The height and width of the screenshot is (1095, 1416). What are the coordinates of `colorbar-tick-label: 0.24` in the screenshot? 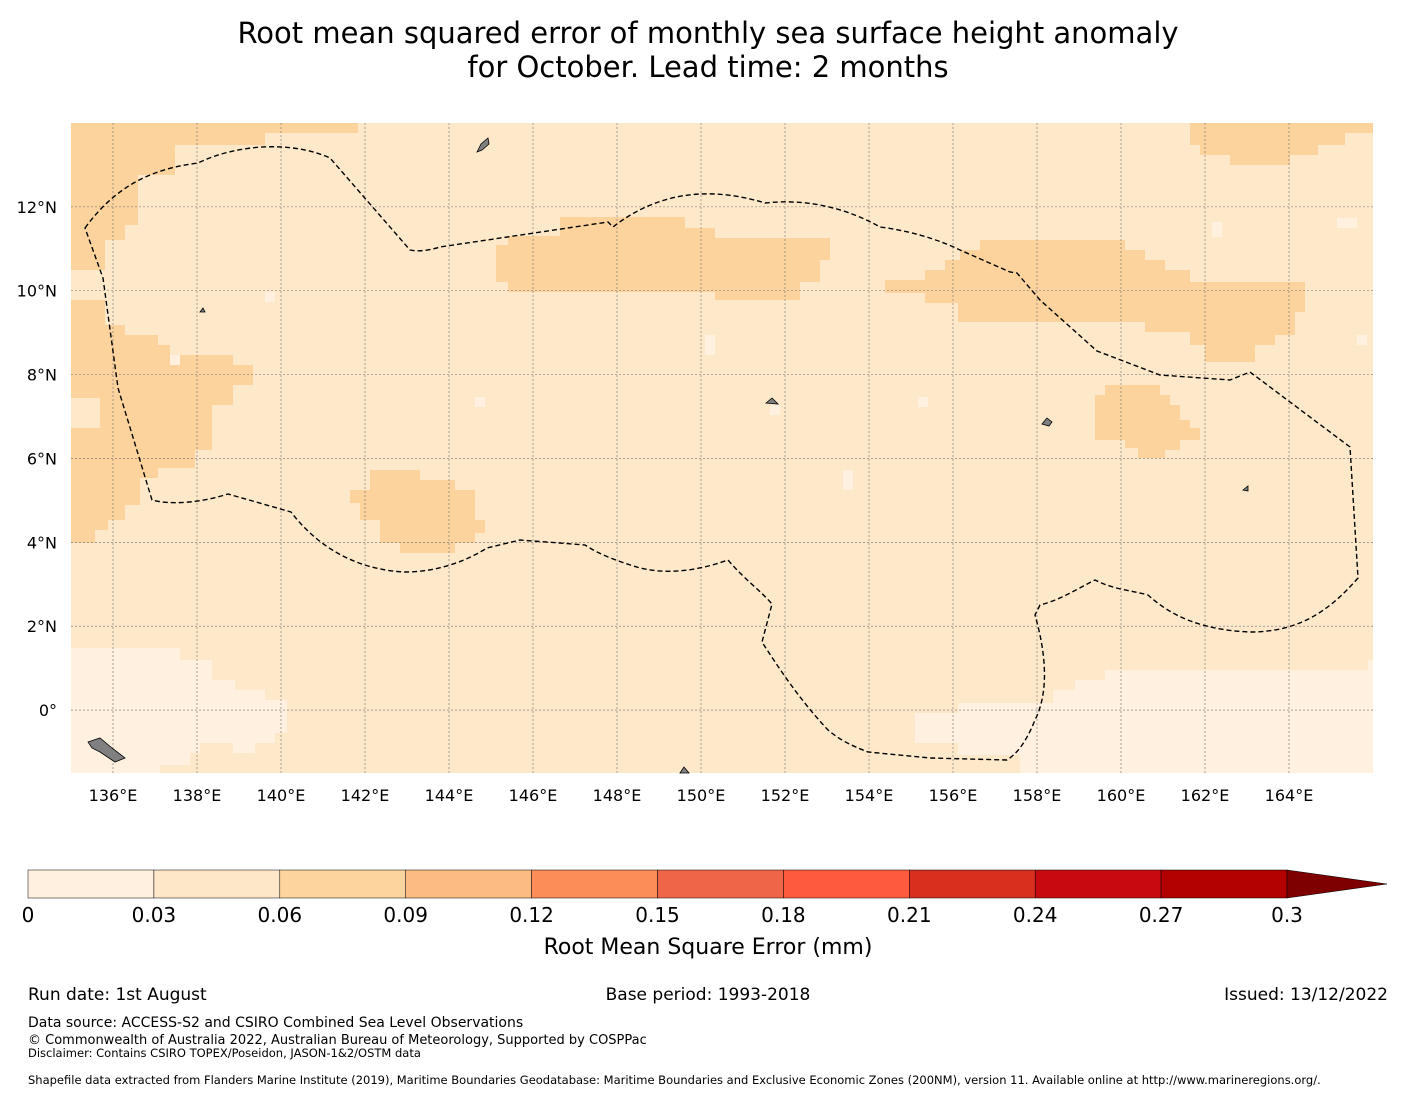 It's located at (1035, 915).